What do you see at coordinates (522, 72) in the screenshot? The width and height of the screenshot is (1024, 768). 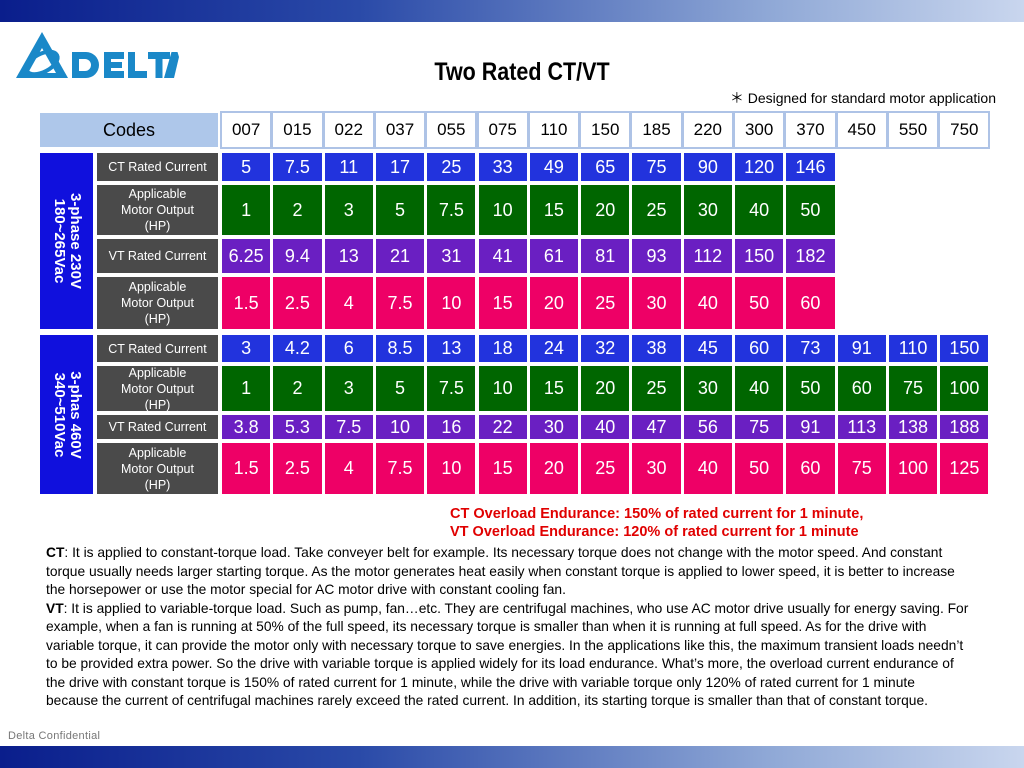 I see `page-title: Two Rated CT/VT` at bounding box center [522, 72].